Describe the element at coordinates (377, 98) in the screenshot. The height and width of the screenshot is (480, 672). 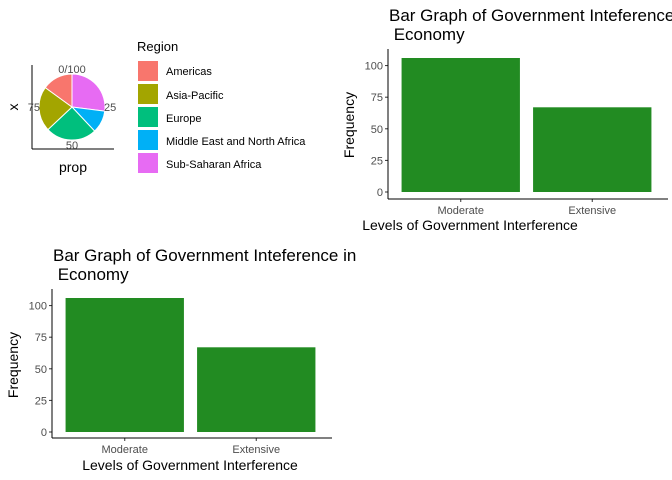
I see `bar1-y-tick-label-75: 75` at that location.